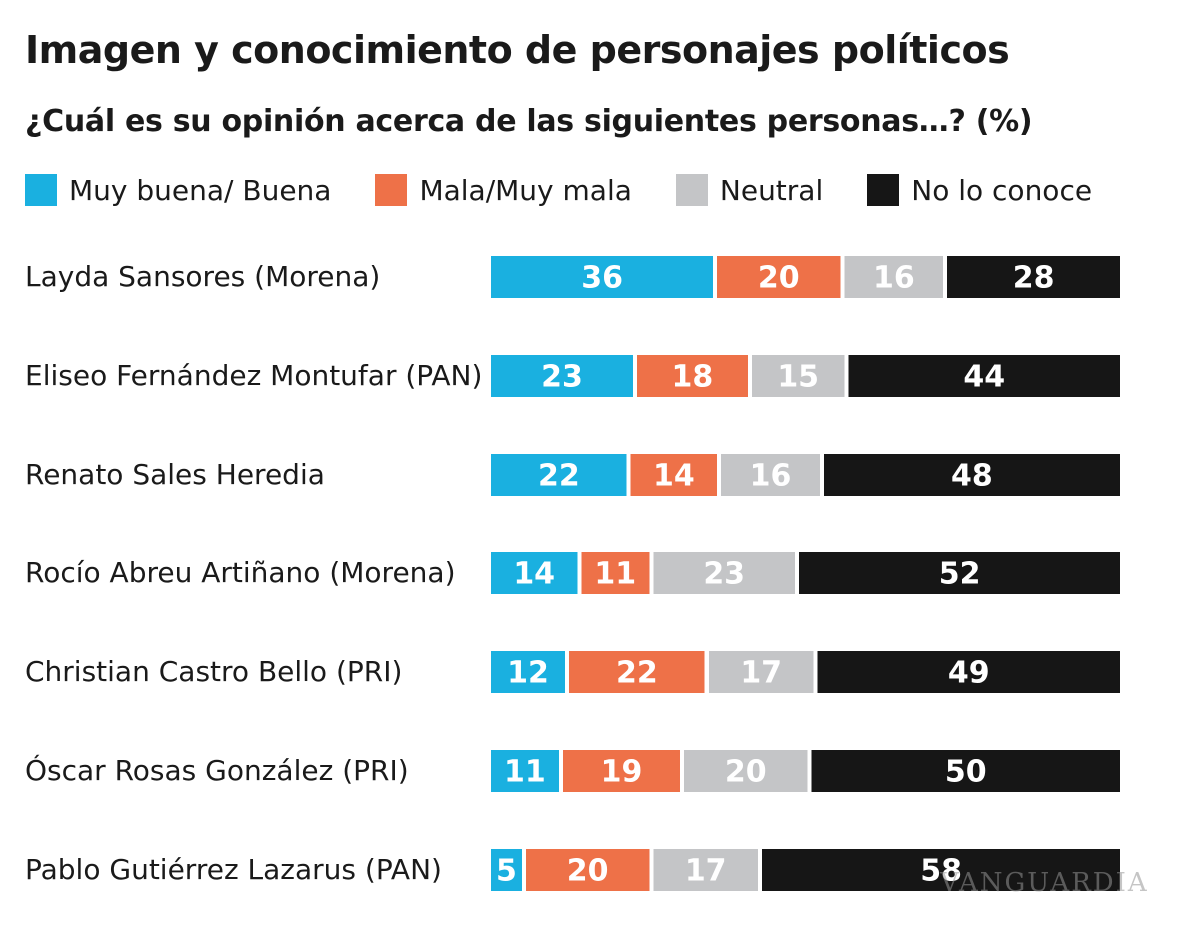  I want to click on bar-segment-eliseo-fernandez-montufar-pan-muy-buena-buena, so click(562, 376).